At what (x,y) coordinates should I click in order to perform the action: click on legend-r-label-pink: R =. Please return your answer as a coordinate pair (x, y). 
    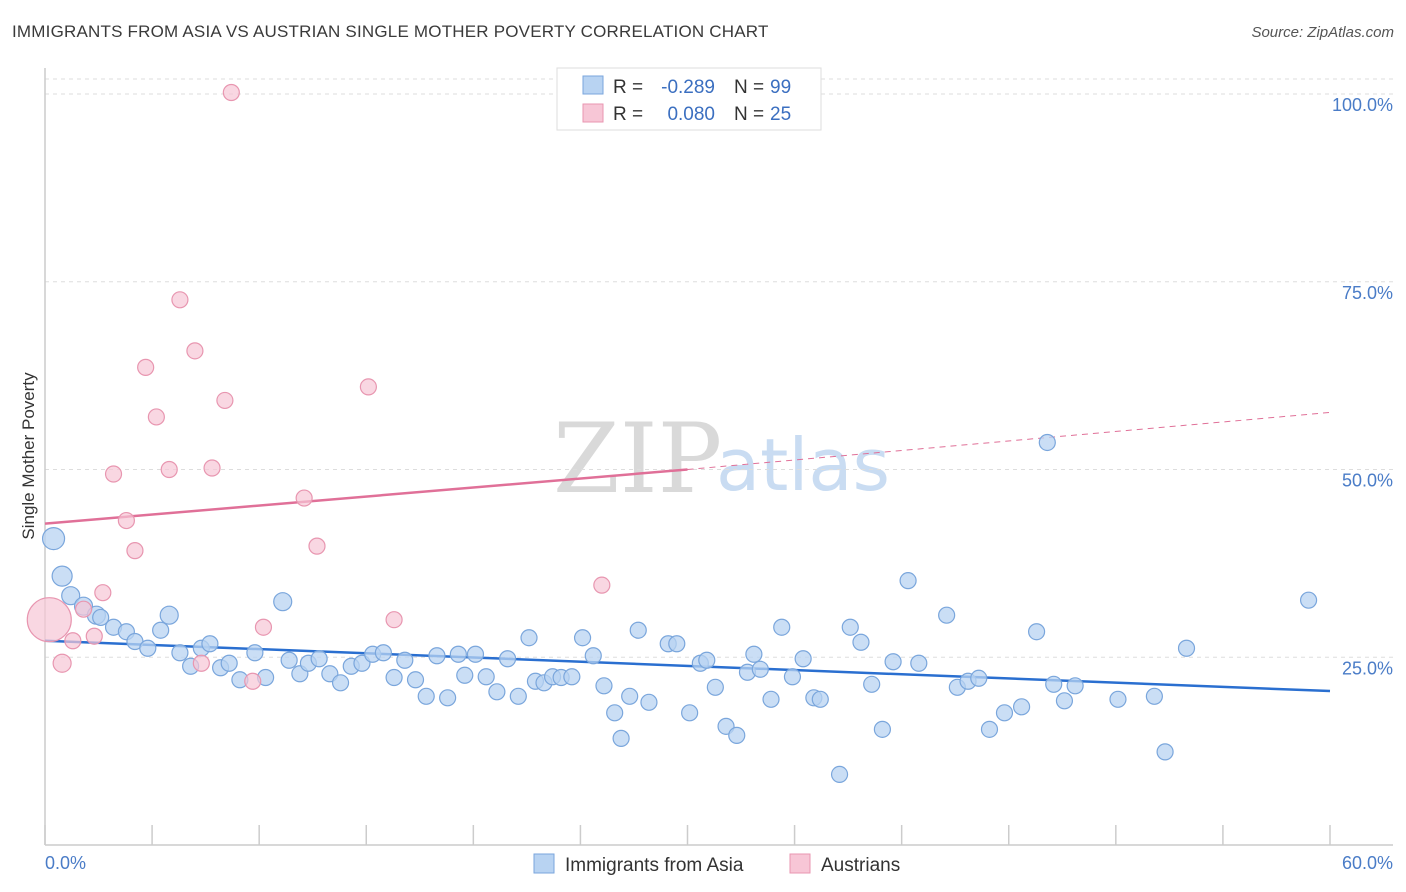
    Looking at the image, I should click on (628, 114).